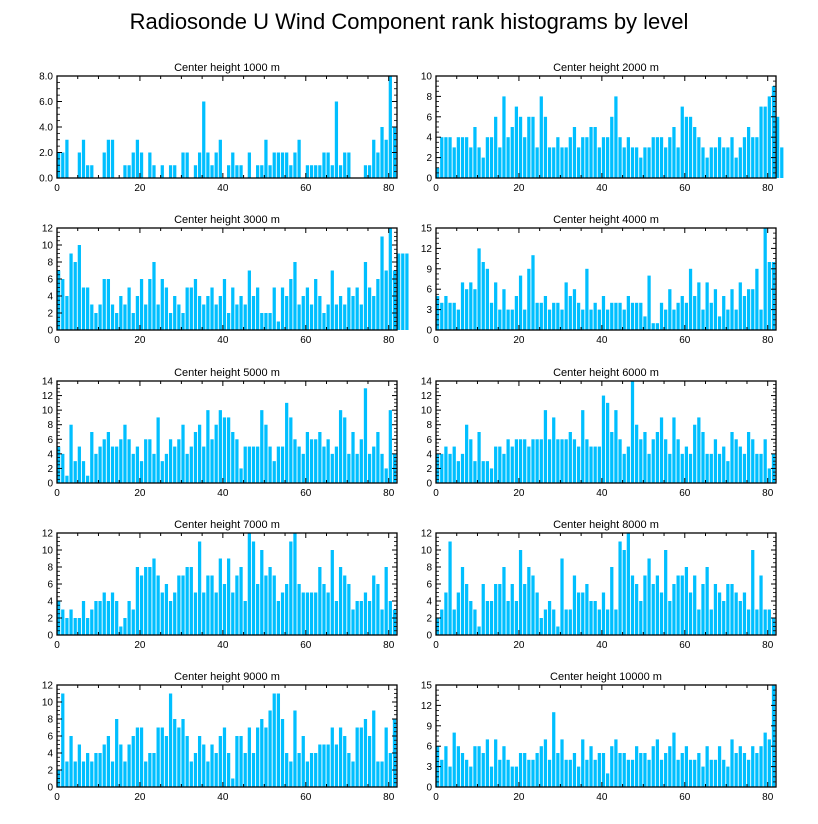  I want to click on x-tick-label: 0, so click(436, 797).